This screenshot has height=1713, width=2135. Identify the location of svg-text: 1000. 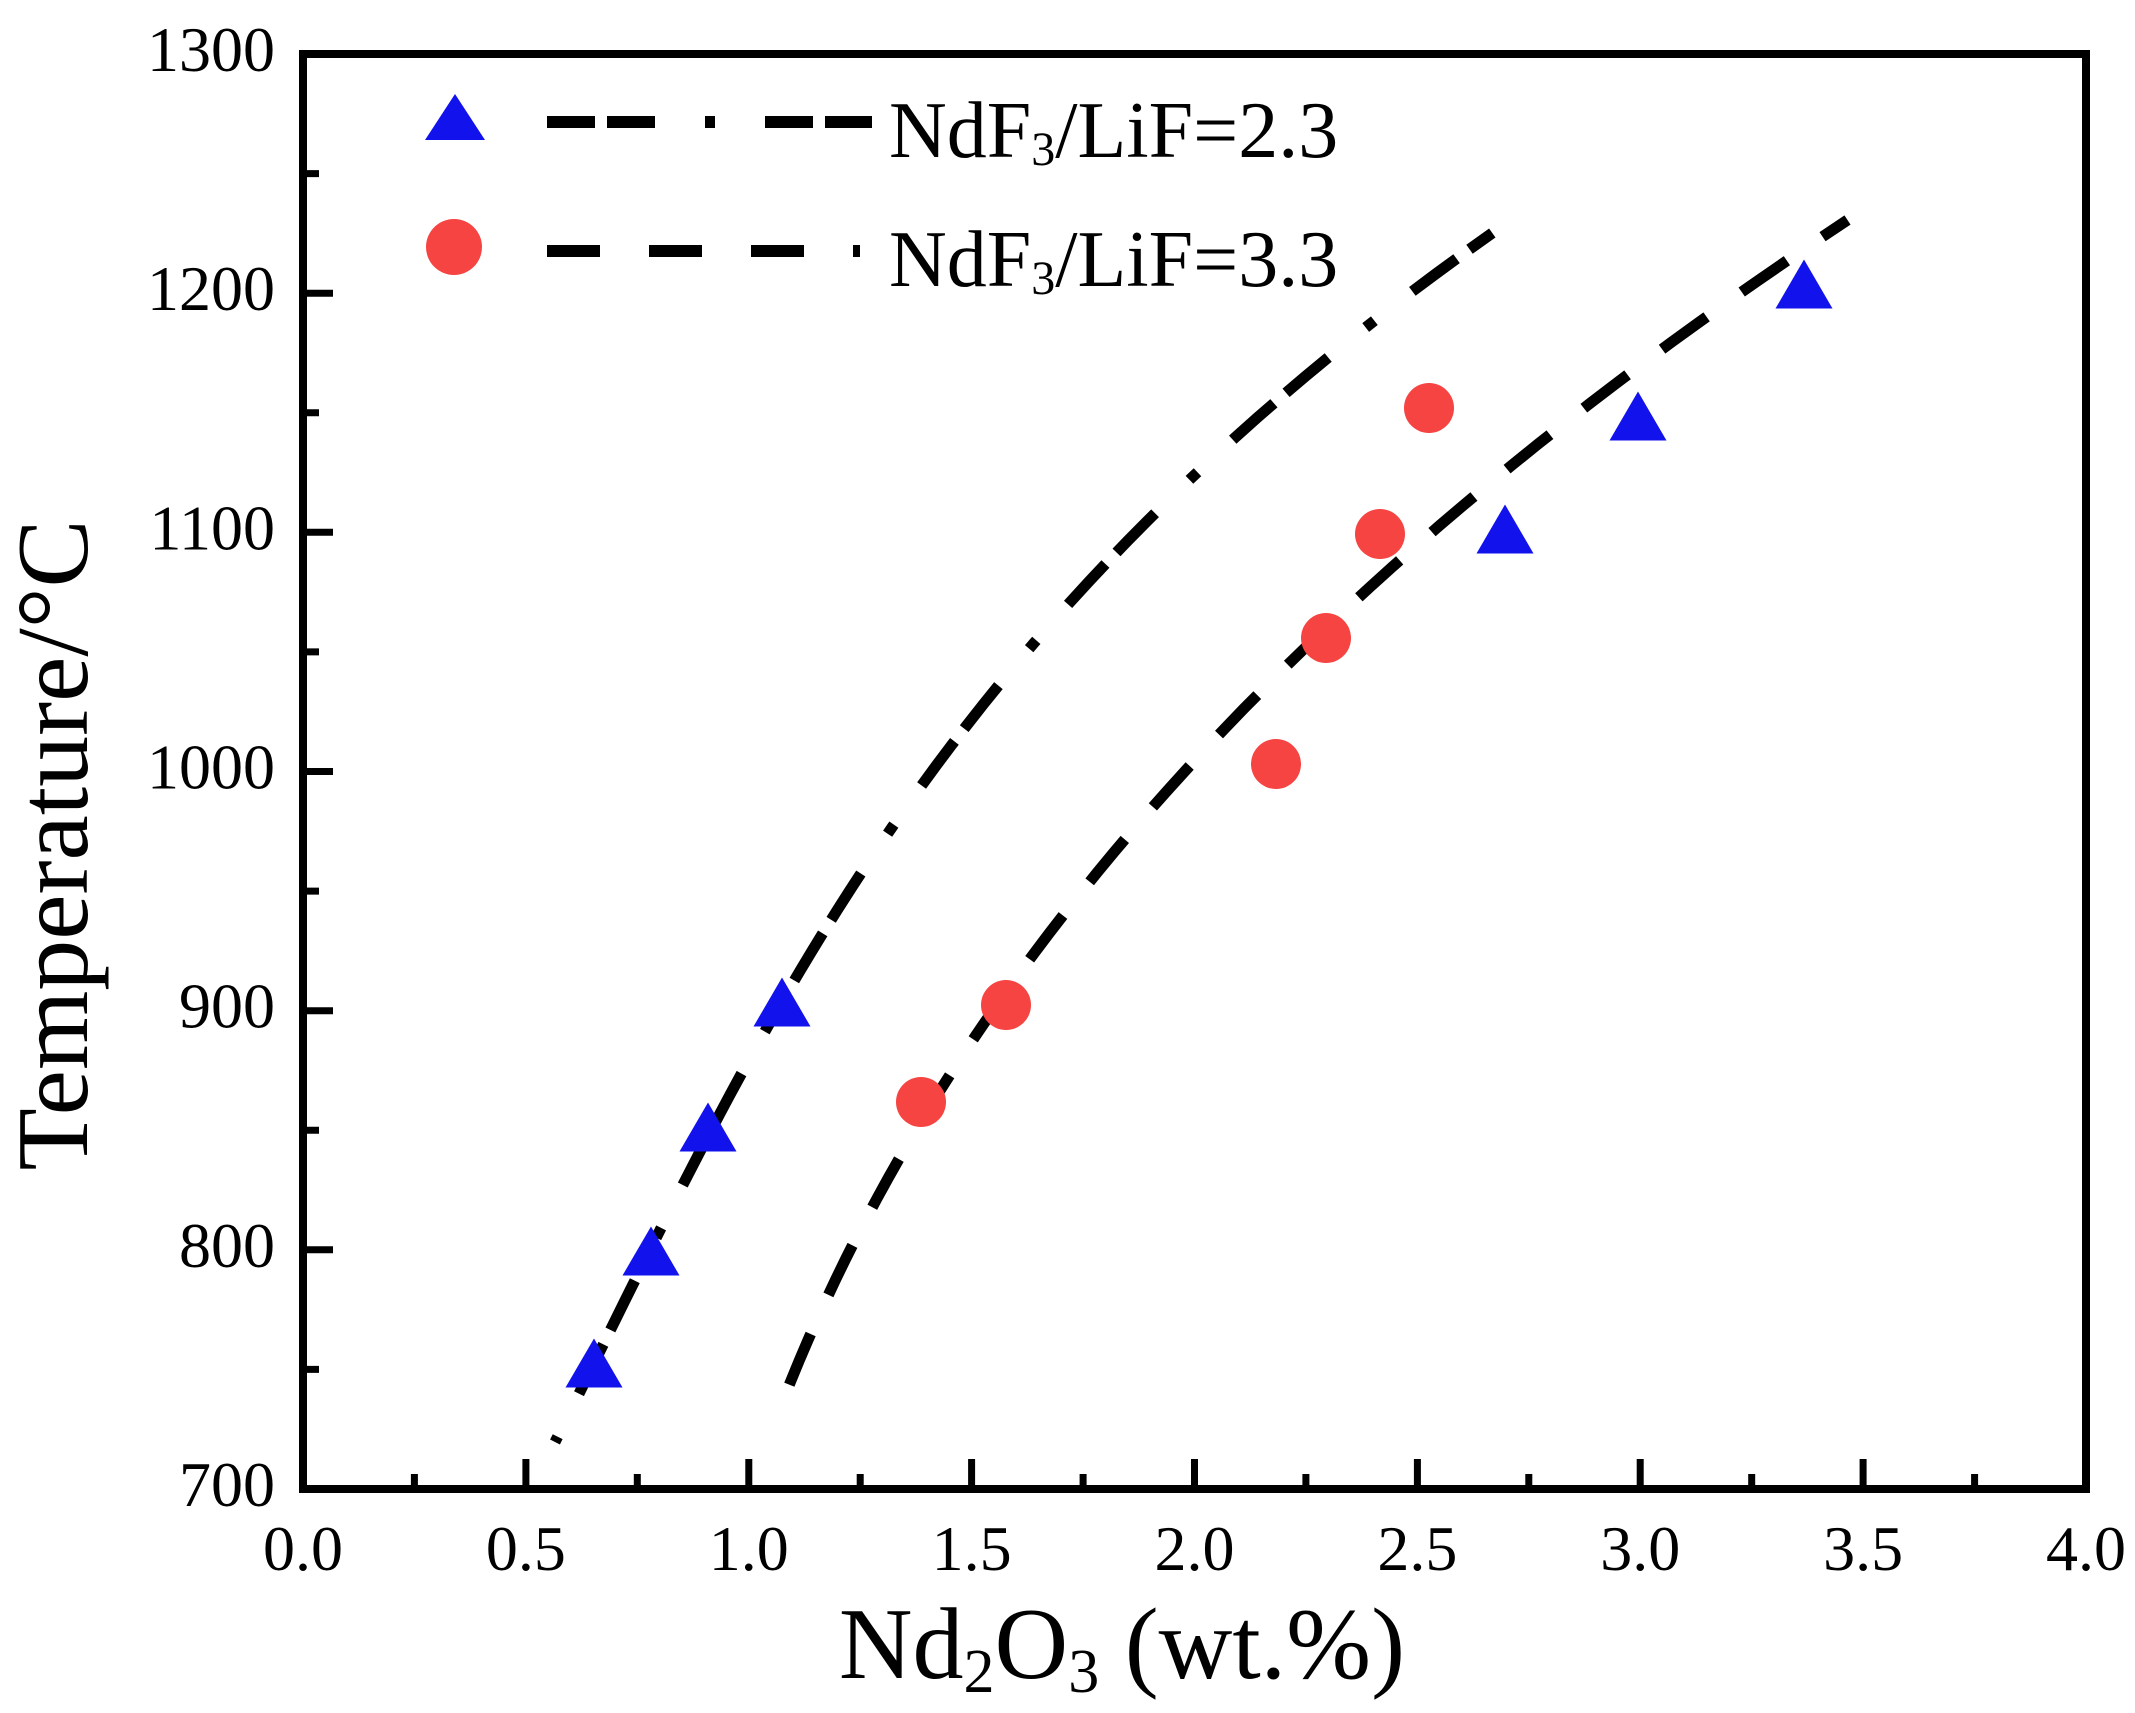
(211, 767).